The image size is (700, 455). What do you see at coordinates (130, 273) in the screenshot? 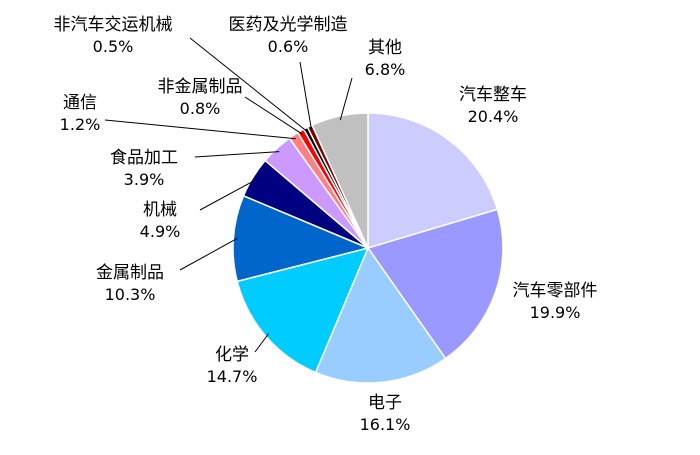
I see `slice-name-label: 金属制品` at bounding box center [130, 273].